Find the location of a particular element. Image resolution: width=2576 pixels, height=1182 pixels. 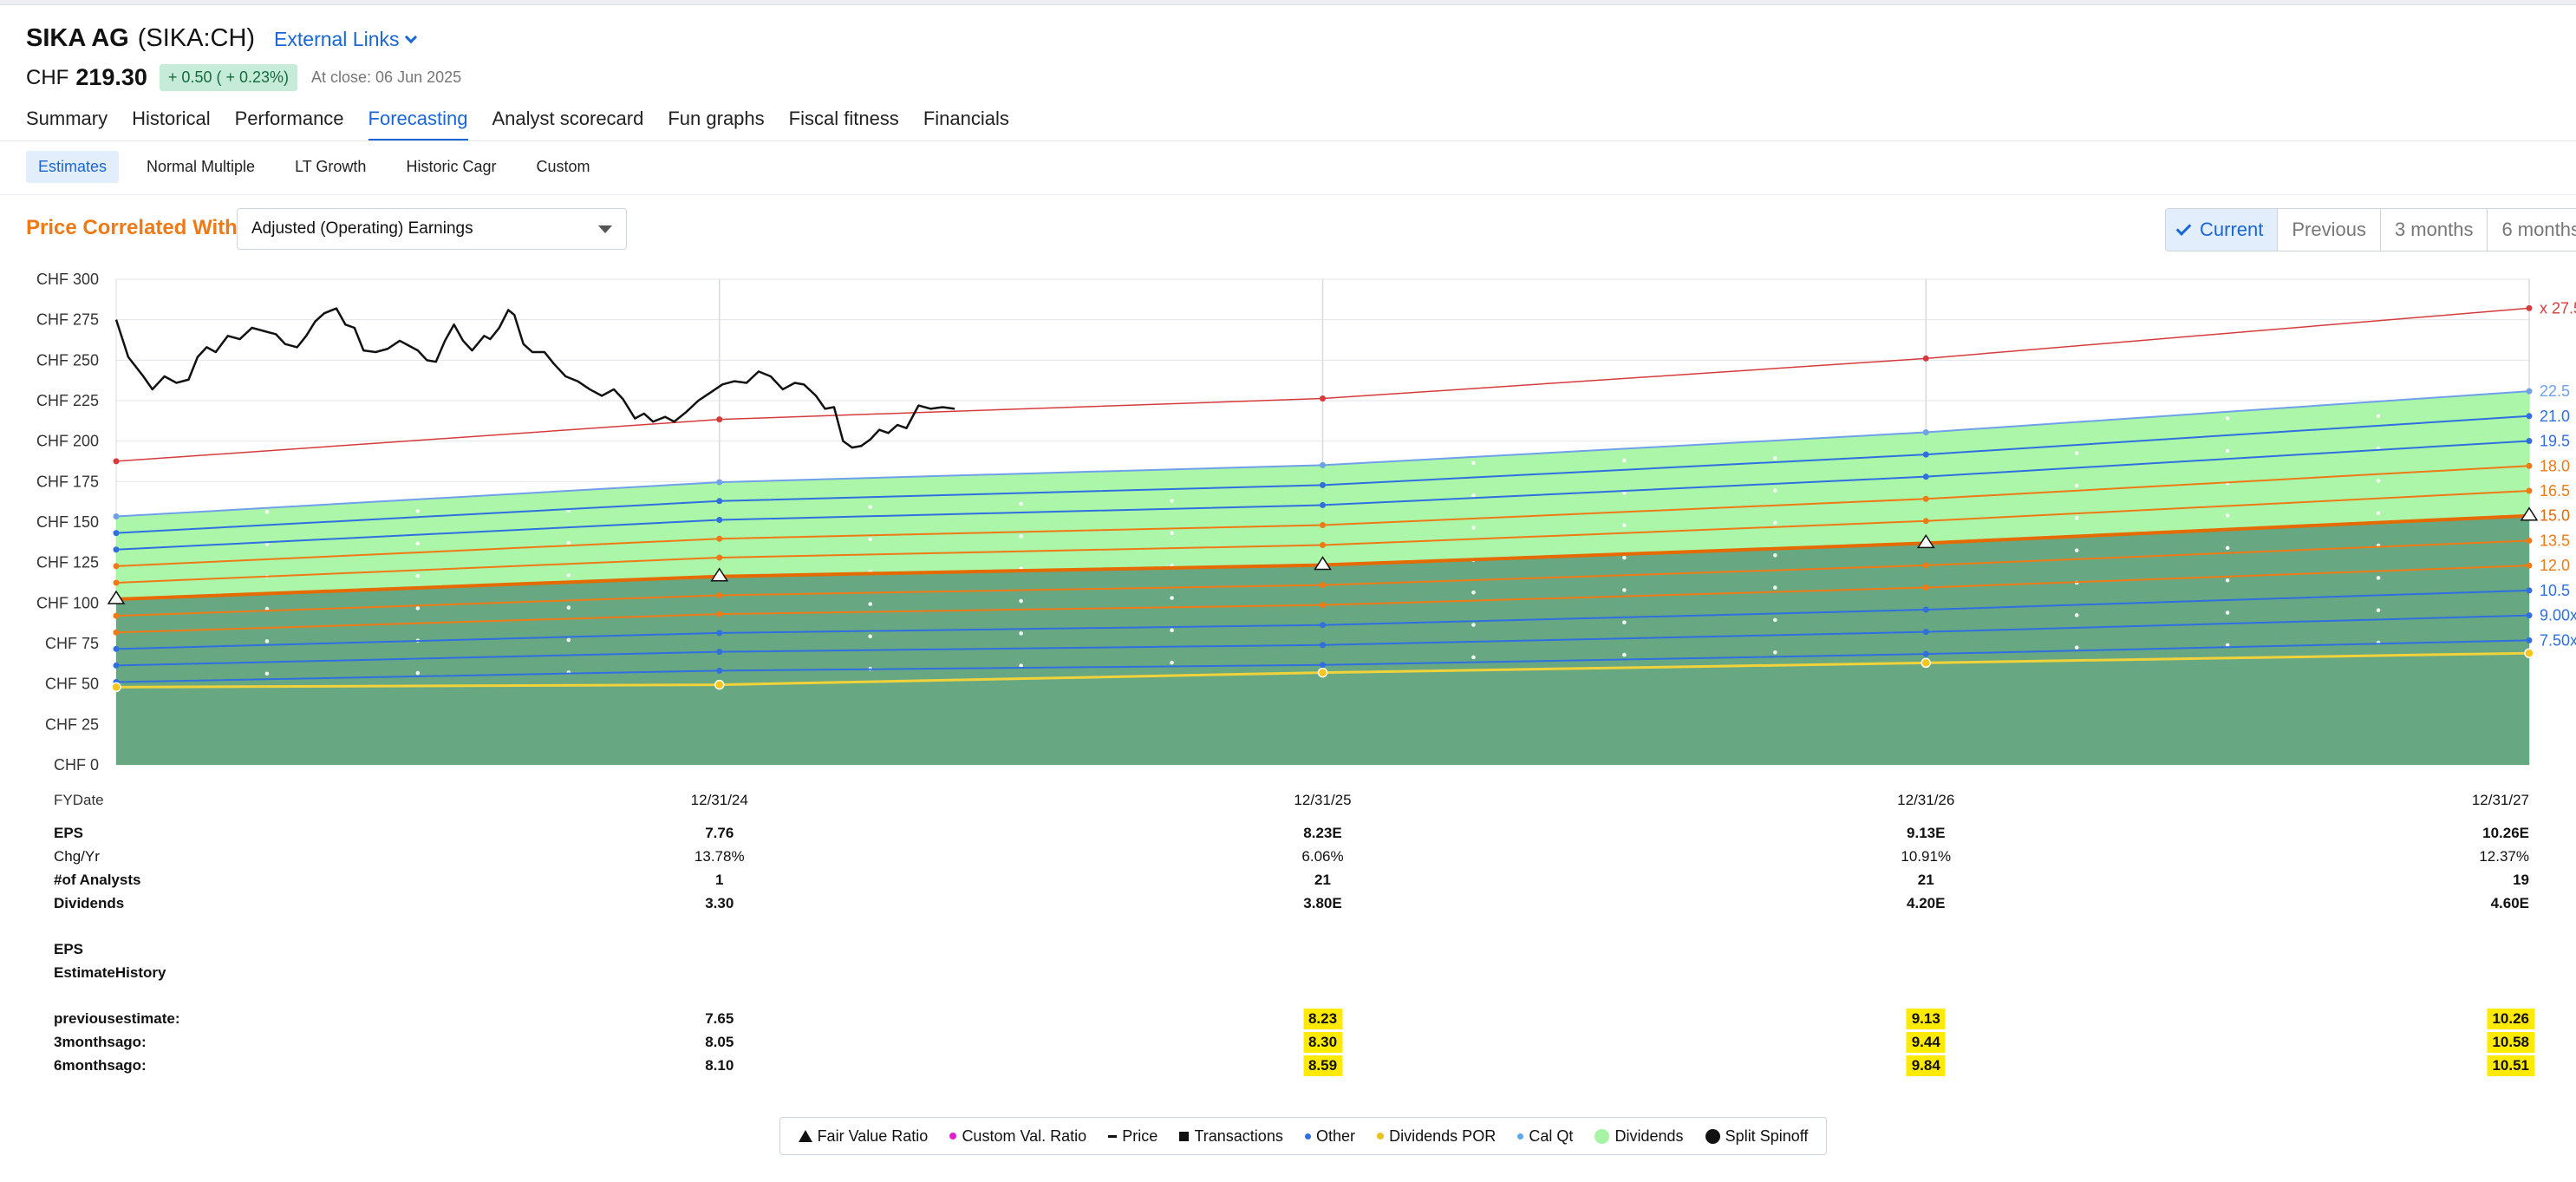

legend-item-split-spinoff: Split Spinoff is located at coordinates (1757, 1137).